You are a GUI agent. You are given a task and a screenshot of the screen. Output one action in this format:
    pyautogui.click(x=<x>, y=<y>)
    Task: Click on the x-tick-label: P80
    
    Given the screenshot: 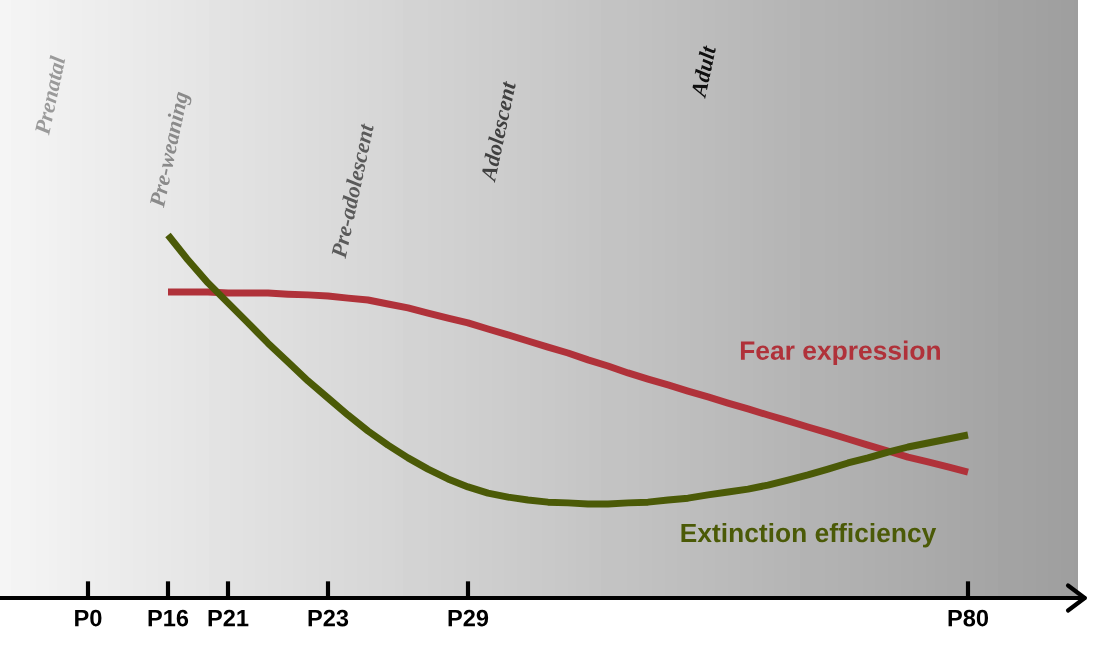 What is the action you would take?
    pyautogui.click(x=968, y=618)
    